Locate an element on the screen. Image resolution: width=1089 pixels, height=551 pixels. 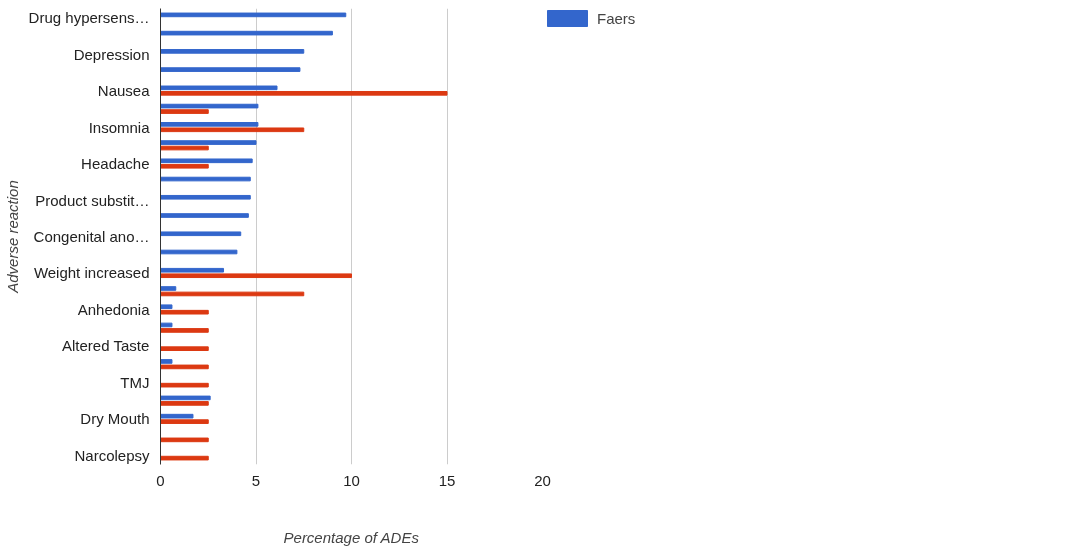
y-tick-label: Altered Taste is located at coordinates (105, 346).